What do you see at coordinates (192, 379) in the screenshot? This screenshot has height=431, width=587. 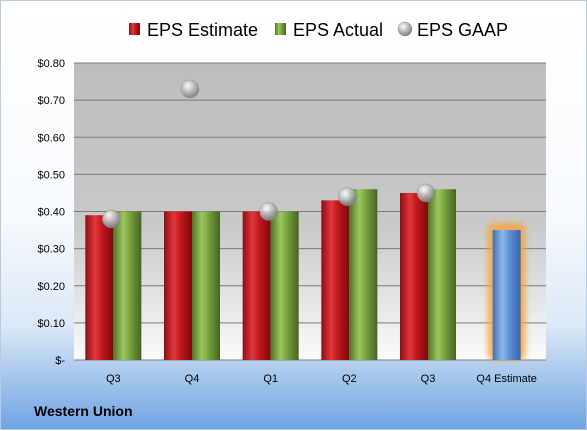 I see `x-tick-label: Q4` at bounding box center [192, 379].